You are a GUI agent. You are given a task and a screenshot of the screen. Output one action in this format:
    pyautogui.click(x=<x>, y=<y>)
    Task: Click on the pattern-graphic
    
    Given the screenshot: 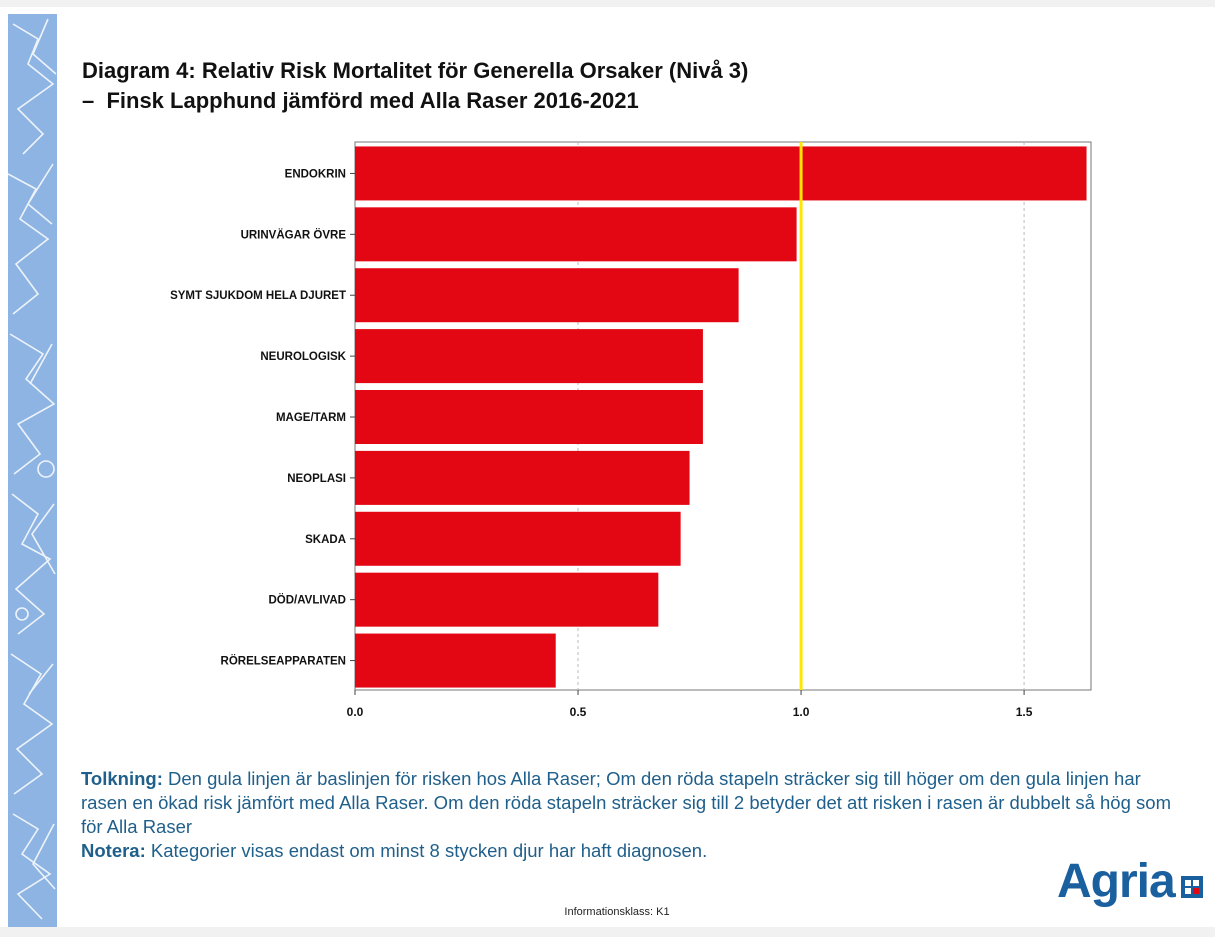 What is the action you would take?
    pyautogui.click(x=32, y=469)
    